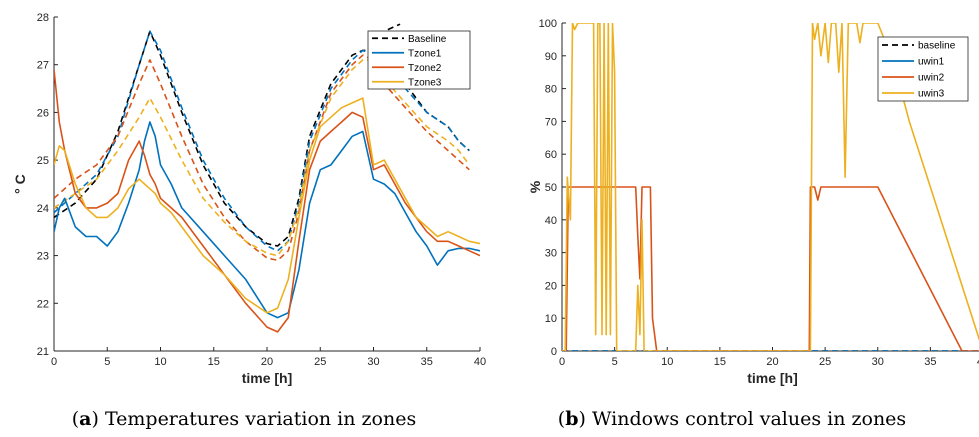 This screenshot has height=437, width=979. I want to click on legend-entry: Tzone1, so click(425, 53).